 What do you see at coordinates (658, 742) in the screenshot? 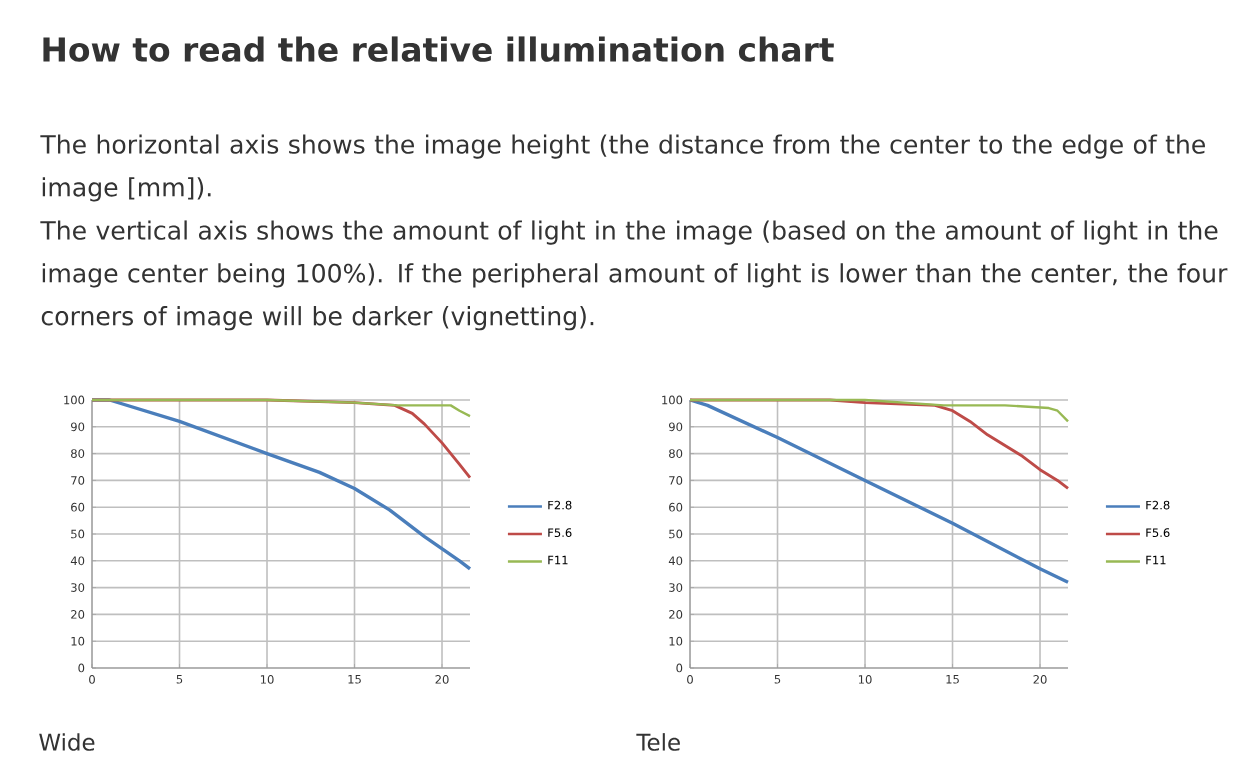
I see `text: Tele` at bounding box center [658, 742].